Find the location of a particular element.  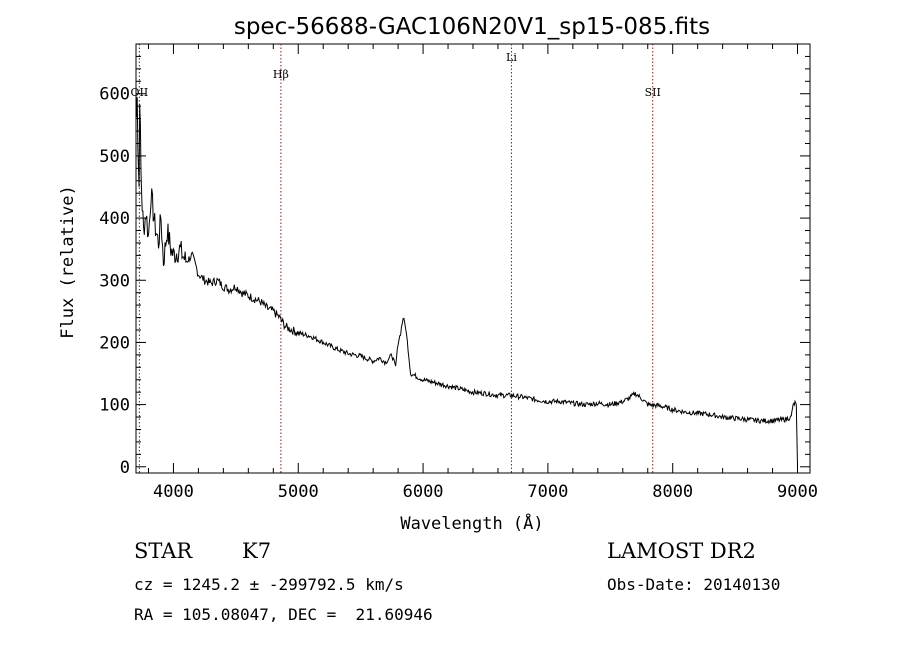

y-tick-label: 600 is located at coordinates (114, 95).